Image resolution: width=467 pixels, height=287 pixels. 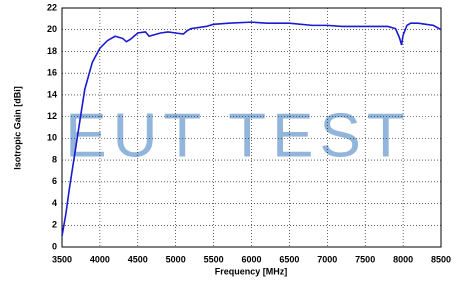 What do you see at coordinates (52, 116) in the screenshot?
I see `y-tick-label: 12` at bounding box center [52, 116].